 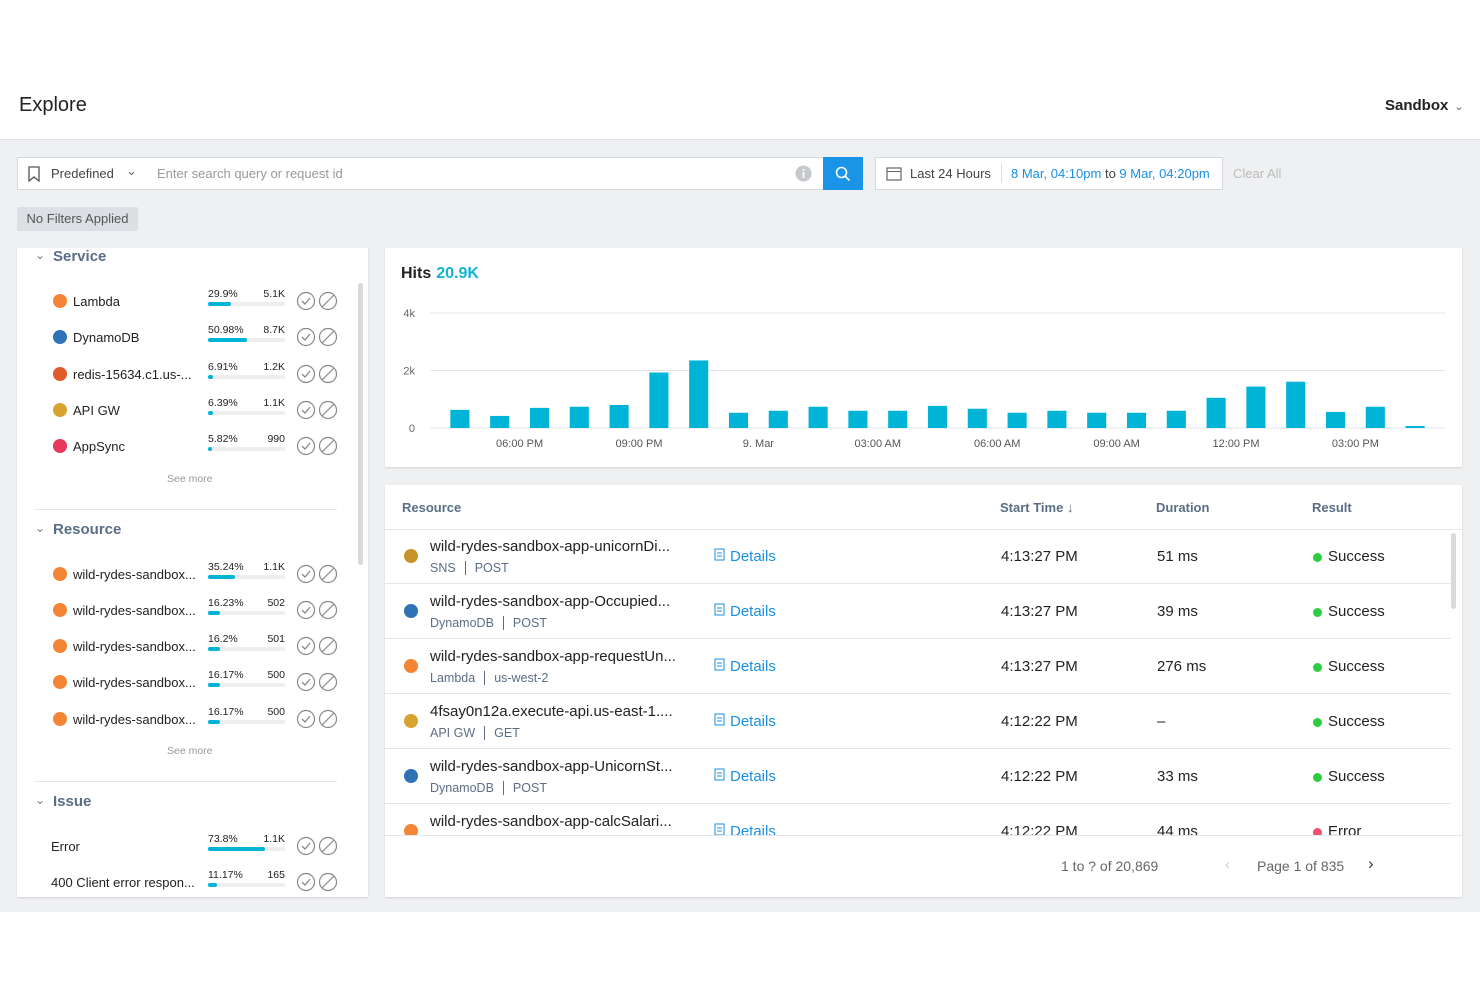 What do you see at coordinates (1039, 829) in the screenshot?
I see `start-time: 4:12:22 PM` at bounding box center [1039, 829].